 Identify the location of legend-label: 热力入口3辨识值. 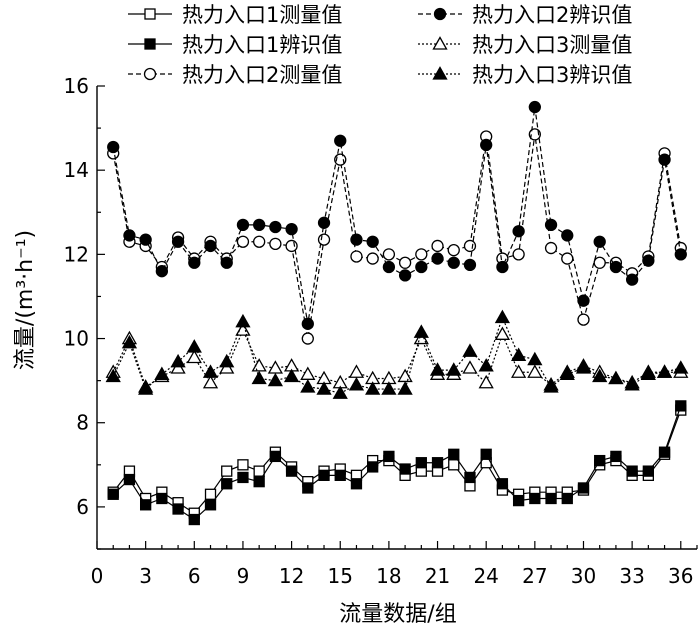
(552, 75).